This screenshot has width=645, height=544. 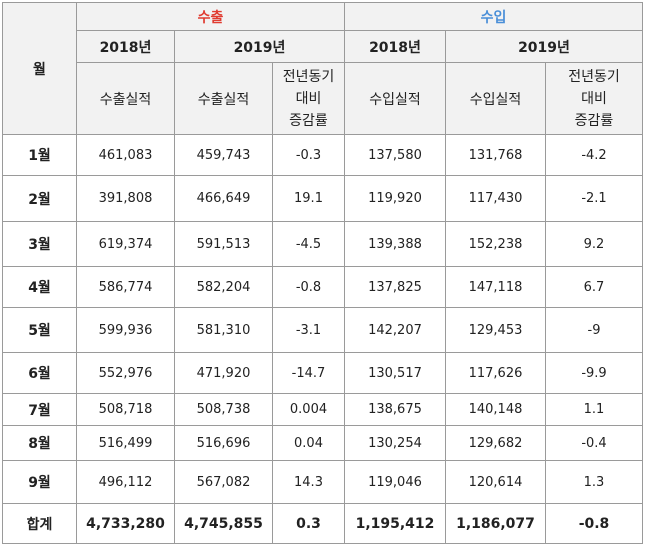 What do you see at coordinates (125, 373) in the screenshot?
I see `export-2018-cell: 552,976` at bounding box center [125, 373].